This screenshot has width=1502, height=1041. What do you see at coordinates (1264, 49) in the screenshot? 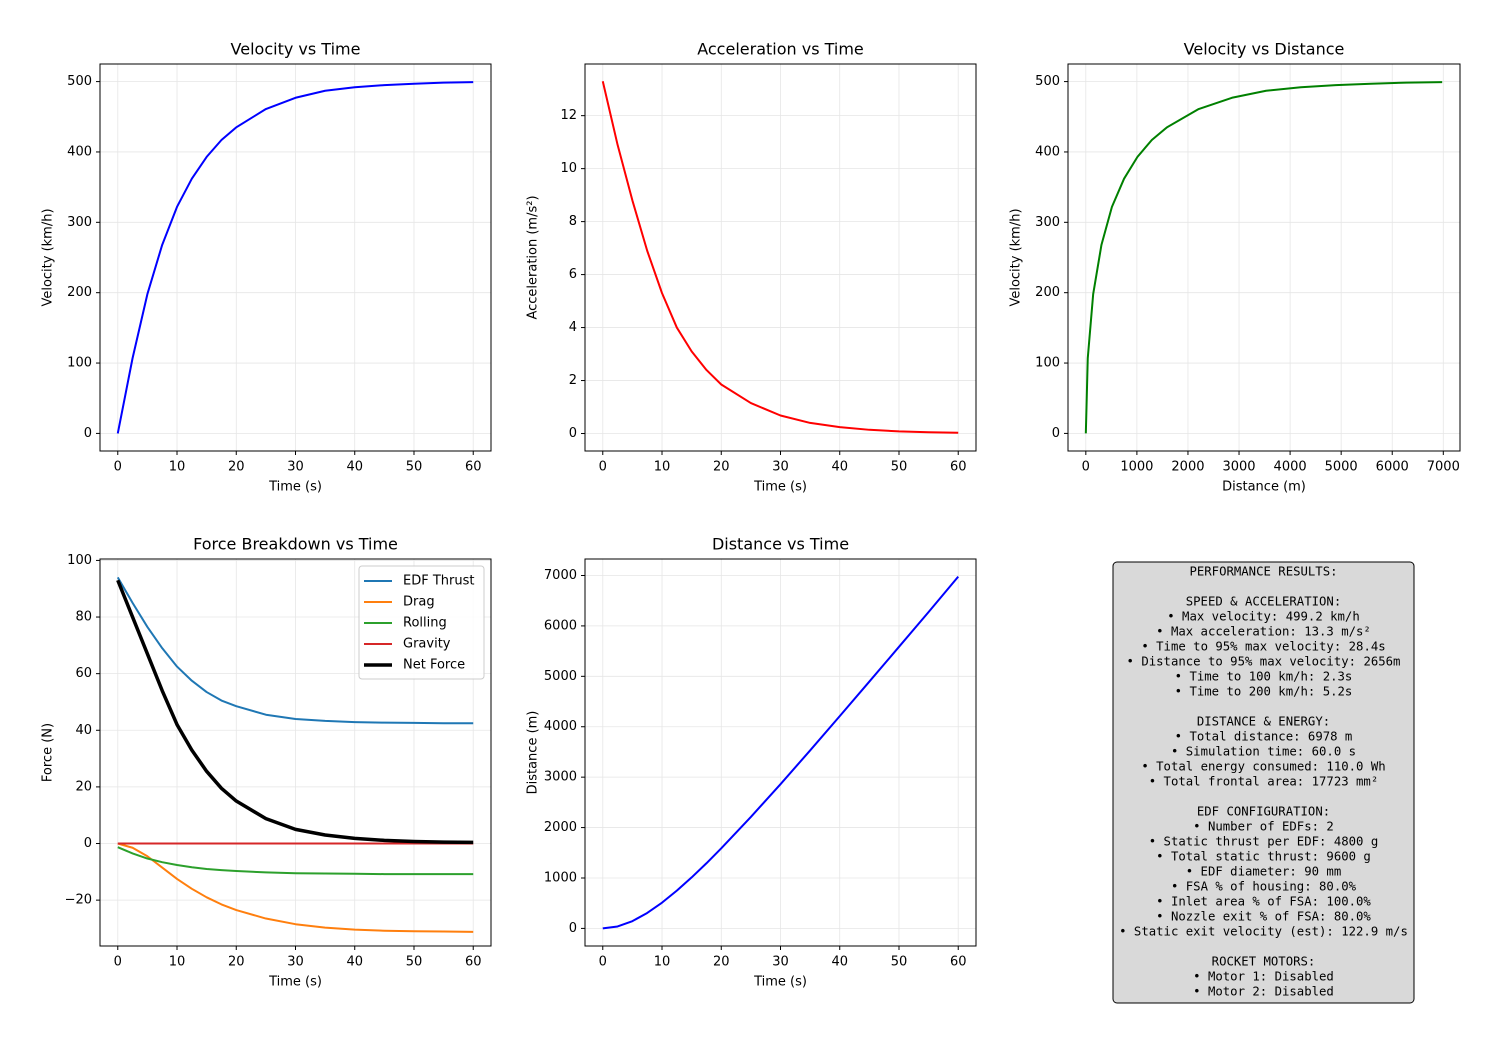
I see `chart-title: Velocity vs Distance` at bounding box center [1264, 49].